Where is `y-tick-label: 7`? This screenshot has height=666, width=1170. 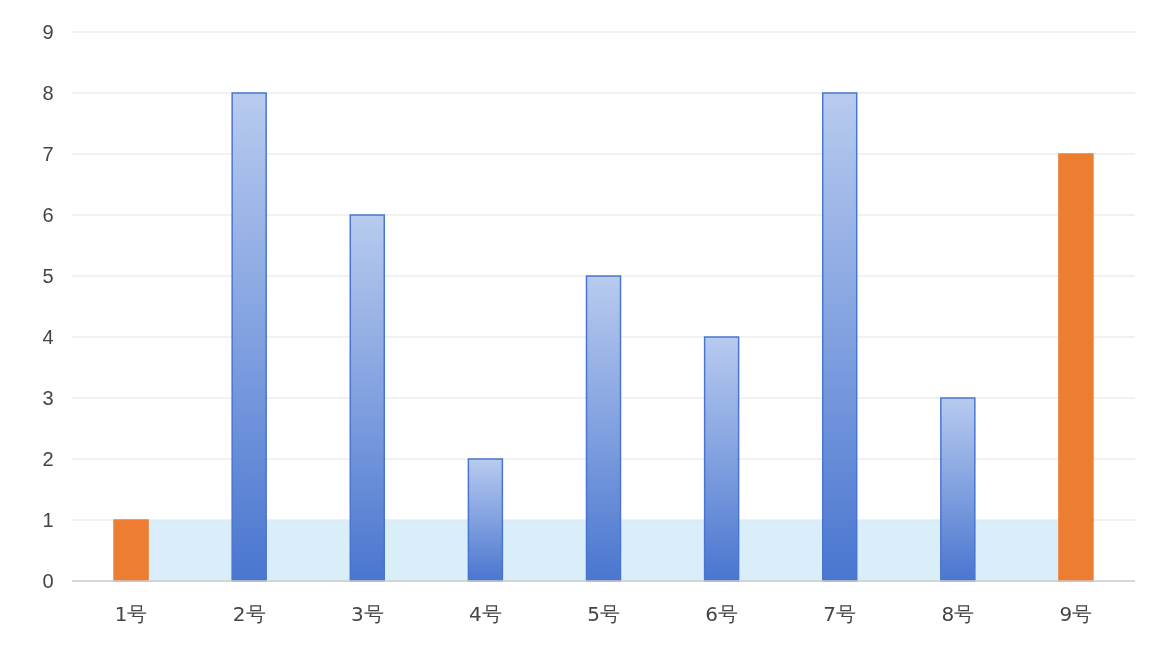
y-tick-label: 7 is located at coordinates (48, 154).